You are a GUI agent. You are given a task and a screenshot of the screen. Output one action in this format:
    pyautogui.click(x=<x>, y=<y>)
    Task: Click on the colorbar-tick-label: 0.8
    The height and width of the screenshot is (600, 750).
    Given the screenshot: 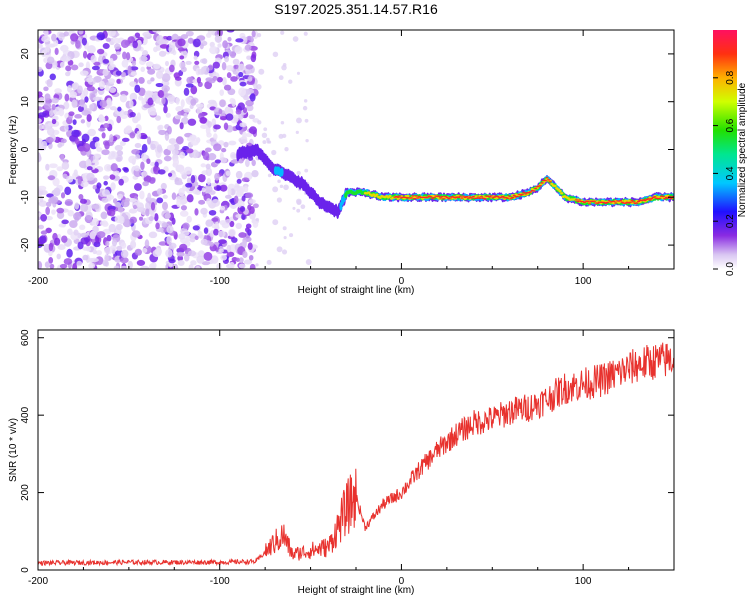 What is the action you would take?
    pyautogui.click(x=730, y=77)
    